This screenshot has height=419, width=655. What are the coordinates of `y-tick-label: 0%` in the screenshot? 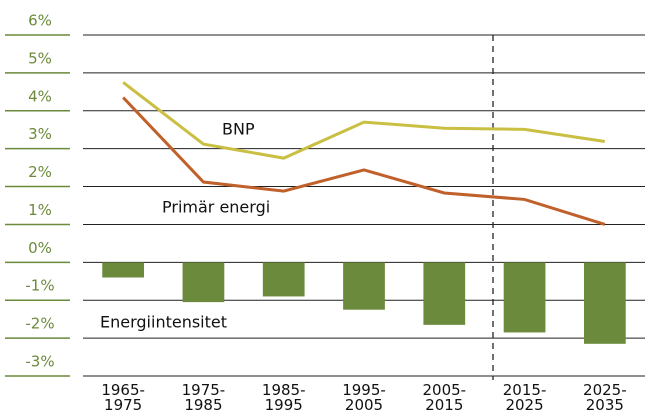 It's located at (40, 248).